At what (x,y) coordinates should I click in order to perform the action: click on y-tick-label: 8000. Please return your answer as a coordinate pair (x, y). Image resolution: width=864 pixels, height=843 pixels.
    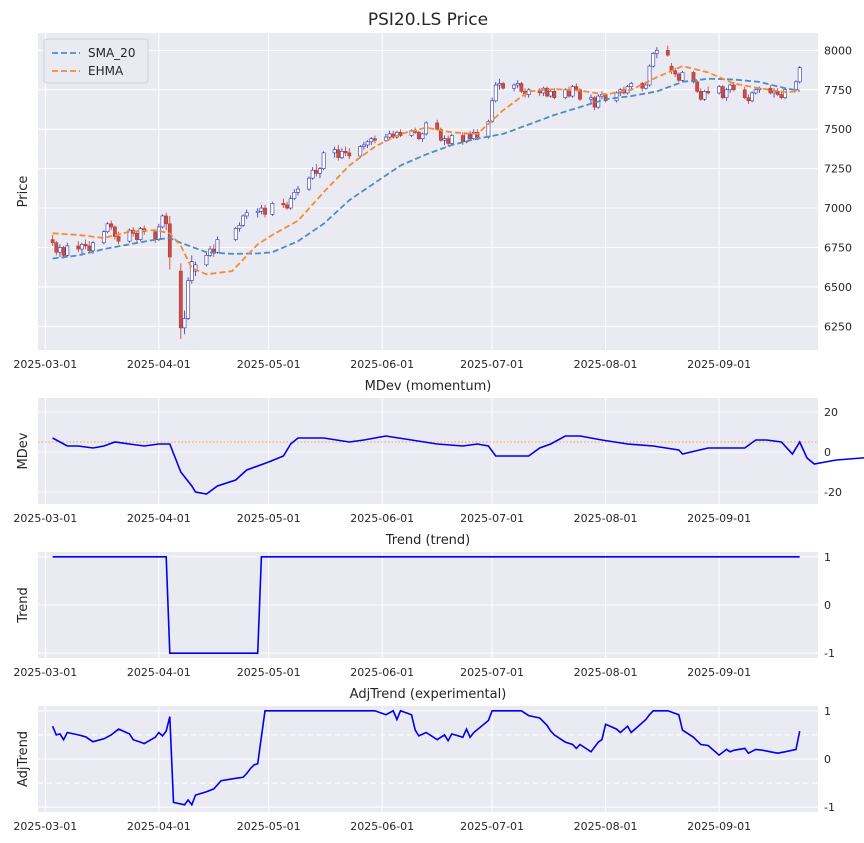
    Looking at the image, I should click on (838, 50).